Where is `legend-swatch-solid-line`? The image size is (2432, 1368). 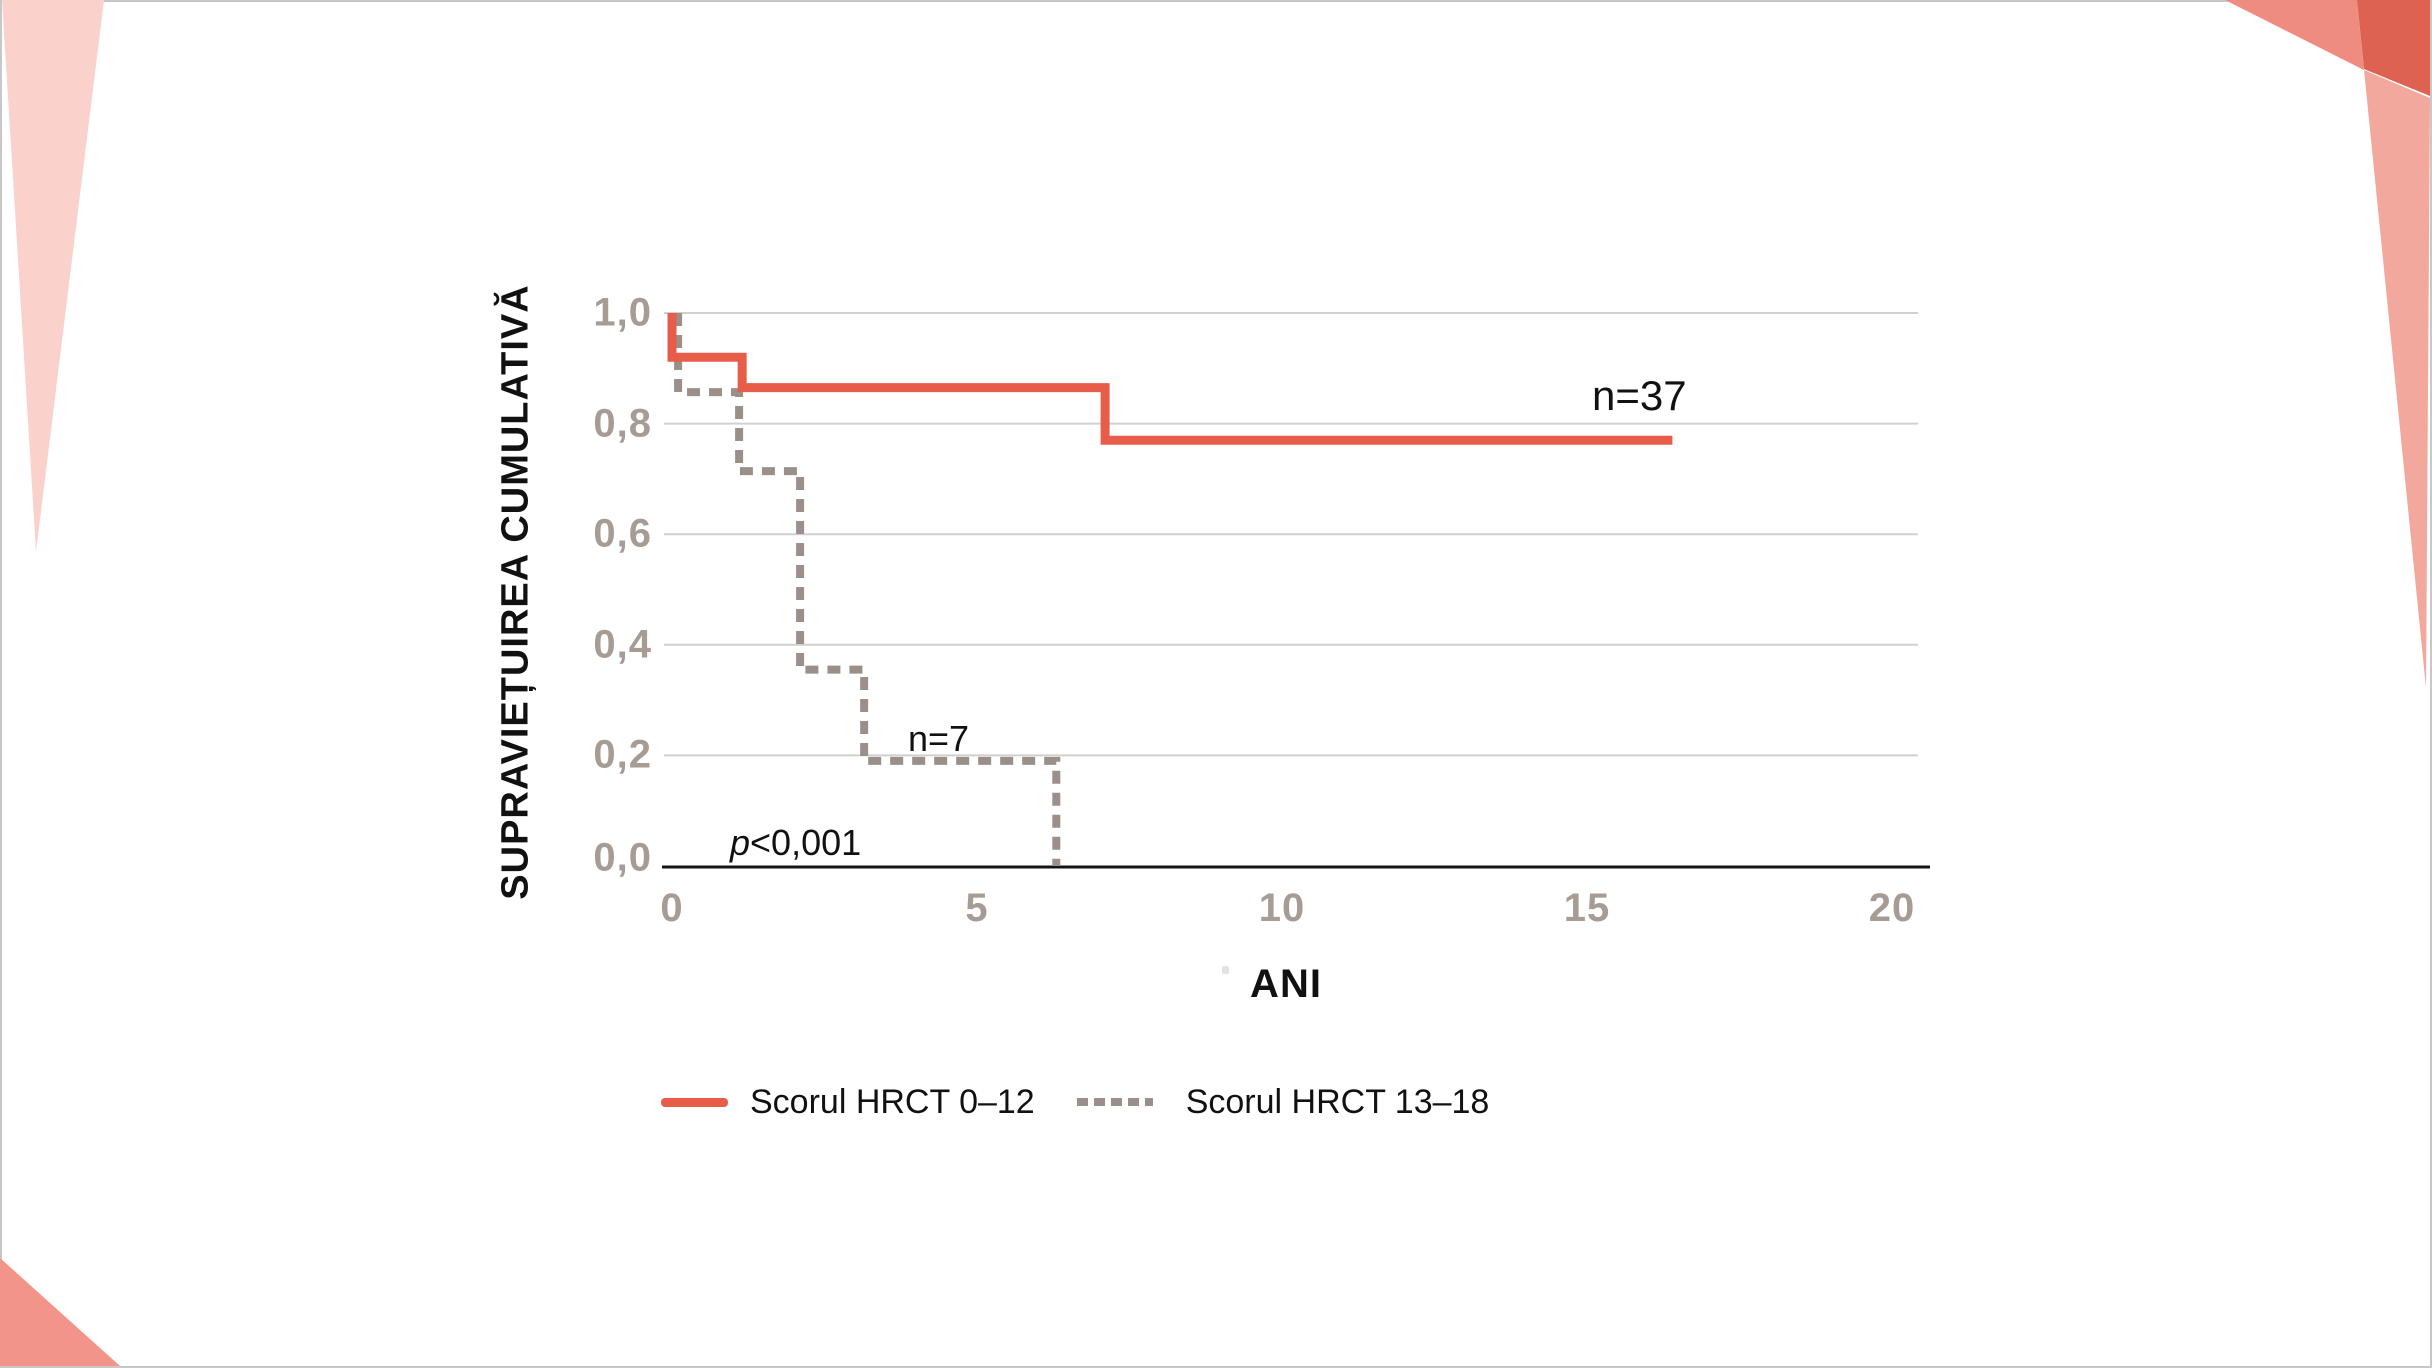 legend-swatch-solid-line is located at coordinates (694, 1102).